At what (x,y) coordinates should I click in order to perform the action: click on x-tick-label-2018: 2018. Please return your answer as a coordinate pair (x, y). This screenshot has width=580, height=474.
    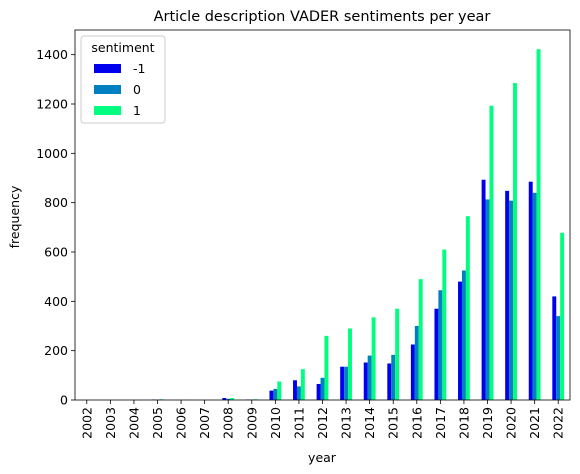
    Looking at the image, I should click on (463, 423).